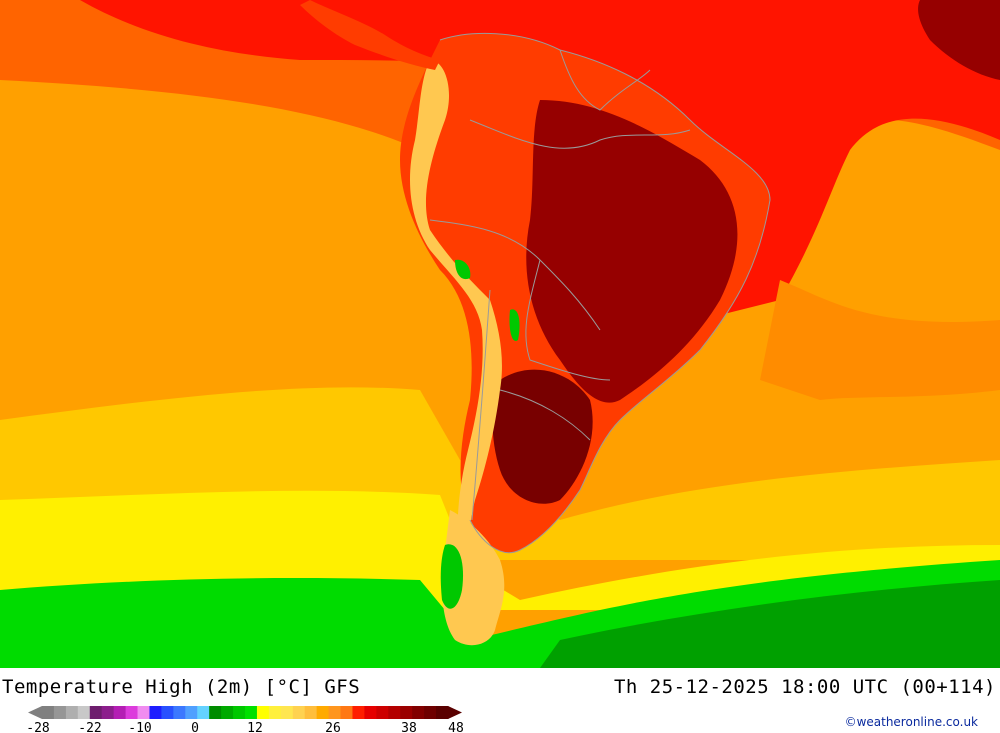 This screenshot has width=1000, height=733. What do you see at coordinates (409, 727) in the screenshot?
I see `legend-tick-label: 38` at bounding box center [409, 727].